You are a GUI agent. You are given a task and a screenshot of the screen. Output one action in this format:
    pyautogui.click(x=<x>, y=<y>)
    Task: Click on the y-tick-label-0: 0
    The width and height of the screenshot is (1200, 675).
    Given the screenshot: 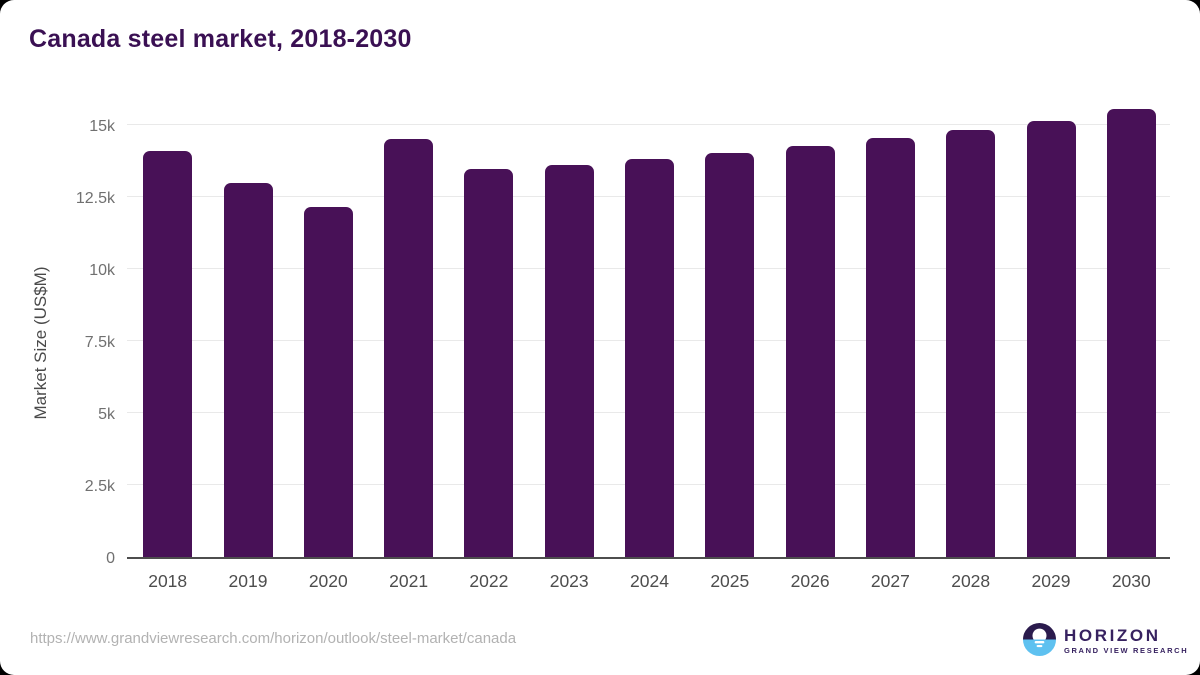 What is the action you would take?
    pyautogui.click(x=110, y=558)
    